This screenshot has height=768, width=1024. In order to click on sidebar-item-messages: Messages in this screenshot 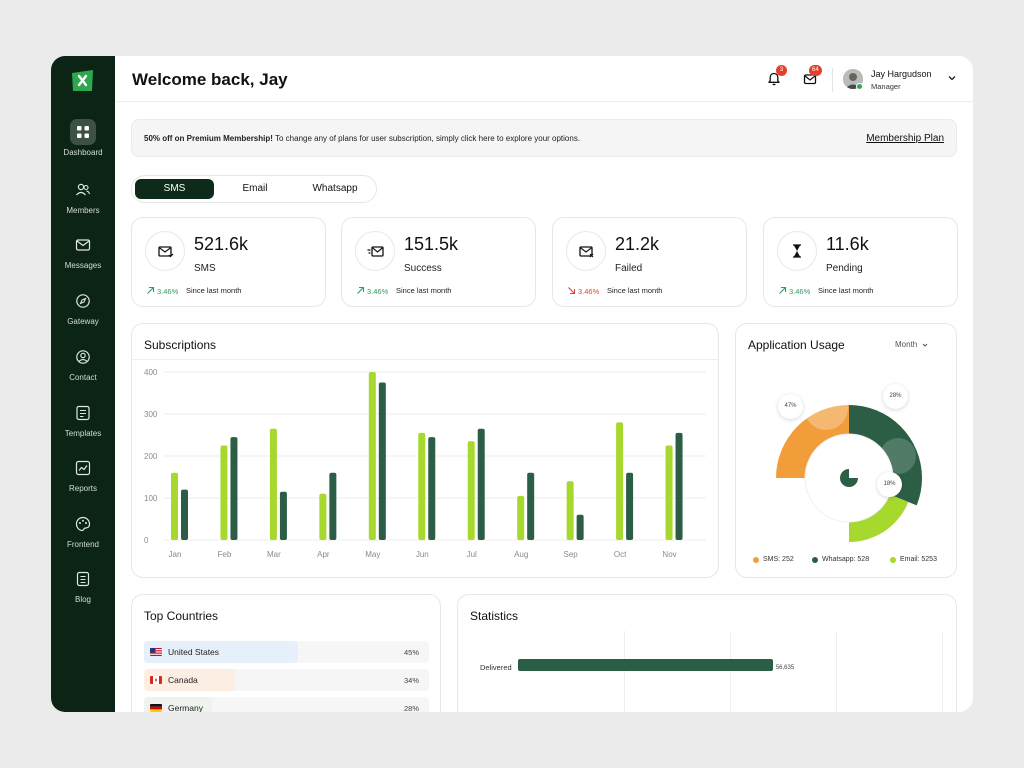, I will do `click(83, 251)`.